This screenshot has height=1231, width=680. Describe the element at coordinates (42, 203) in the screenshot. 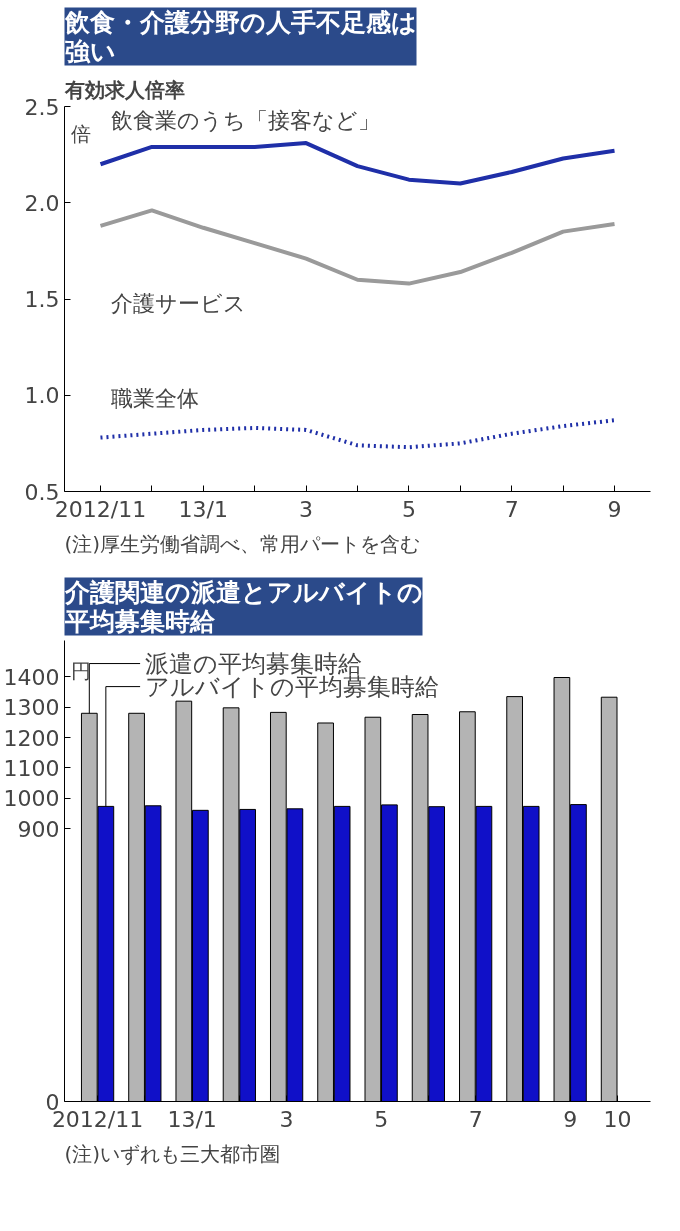

I see `y-tick-label: 2.0` at that location.